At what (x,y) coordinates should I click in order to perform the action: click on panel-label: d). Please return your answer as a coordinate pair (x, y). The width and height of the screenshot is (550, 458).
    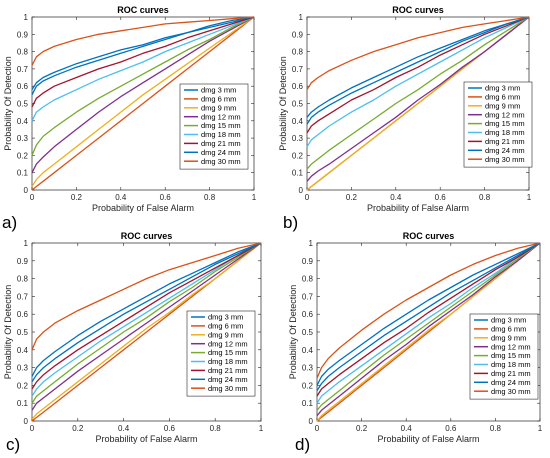
    Looking at the image, I should click on (302, 444).